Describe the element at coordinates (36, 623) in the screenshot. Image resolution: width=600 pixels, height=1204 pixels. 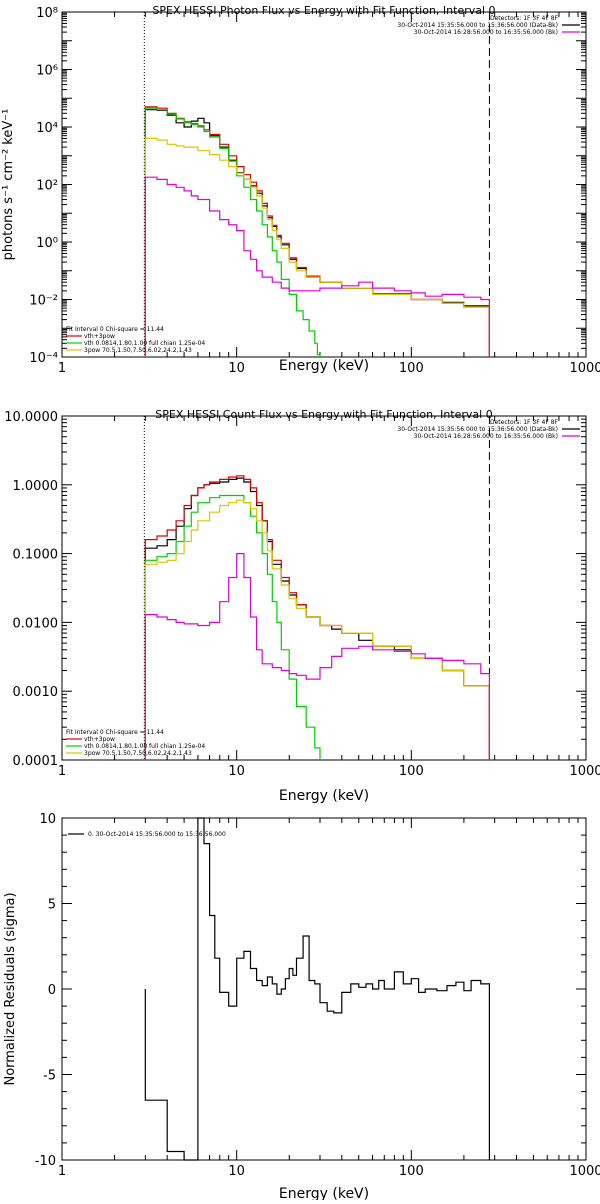
I see `y-tick-label: 0.0100` at that location.